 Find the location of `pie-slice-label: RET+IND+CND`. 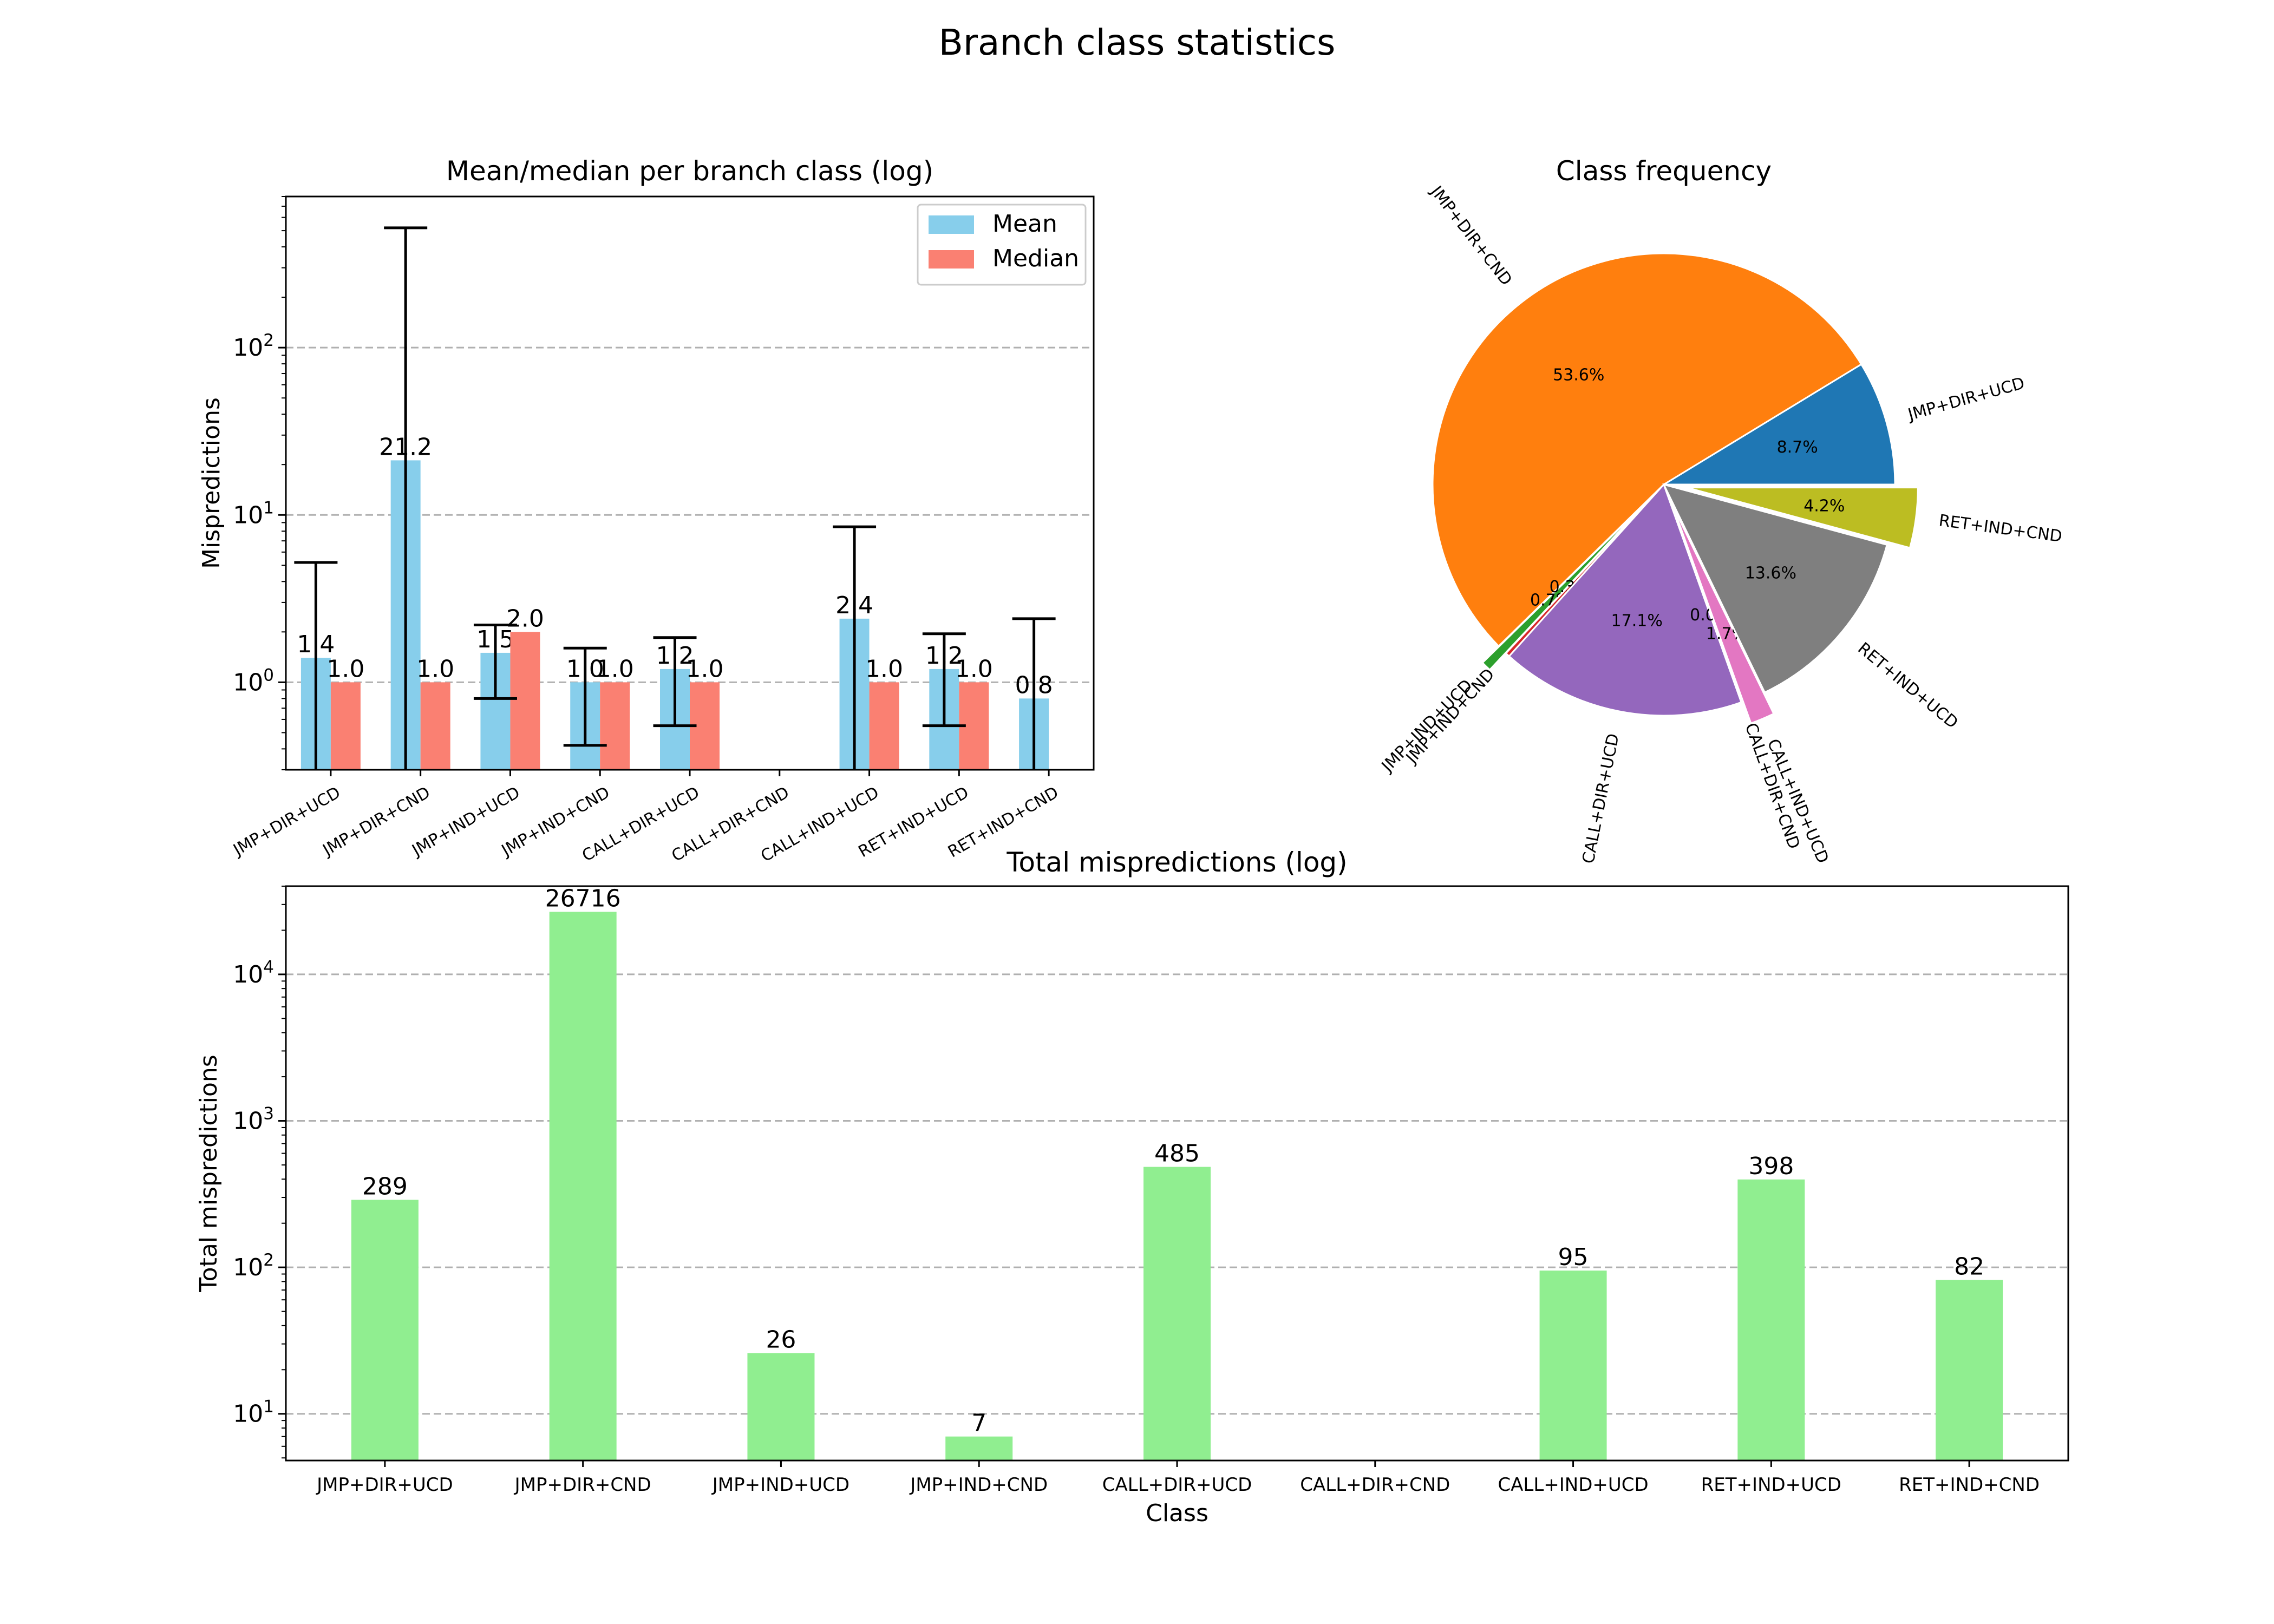

pie-slice-label: RET+IND+CND is located at coordinates (2001, 528).